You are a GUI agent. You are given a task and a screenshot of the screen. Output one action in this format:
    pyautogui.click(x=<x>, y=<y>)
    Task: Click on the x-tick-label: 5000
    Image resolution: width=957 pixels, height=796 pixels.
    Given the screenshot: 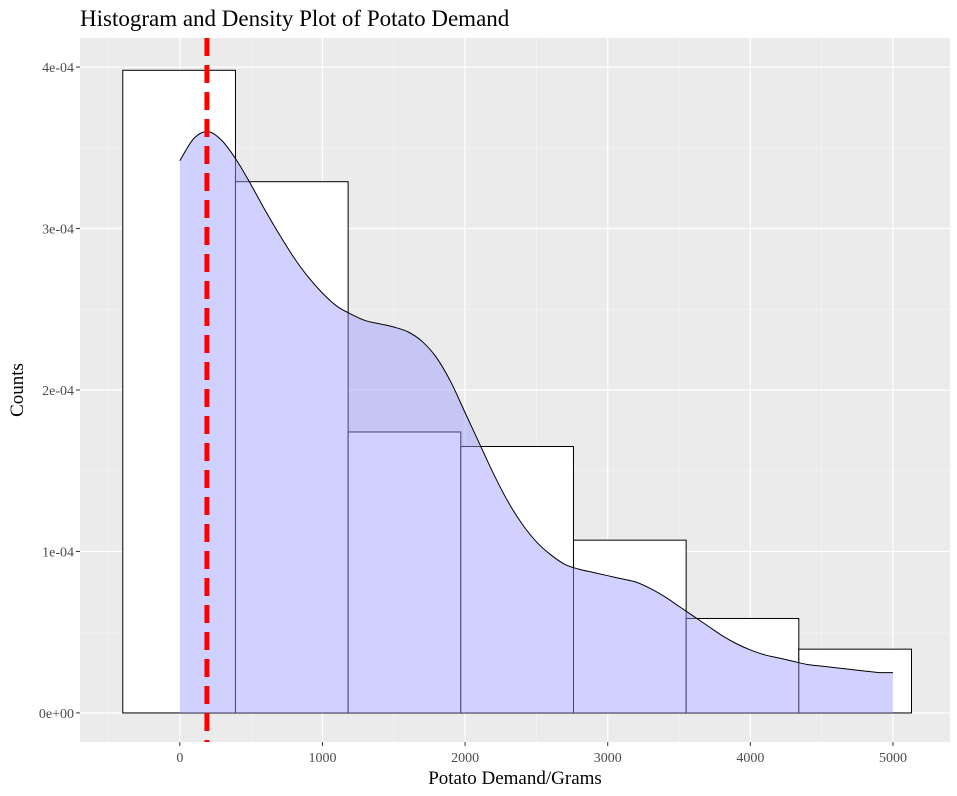 What is the action you would take?
    pyautogui.click(x=893, y=758)
    